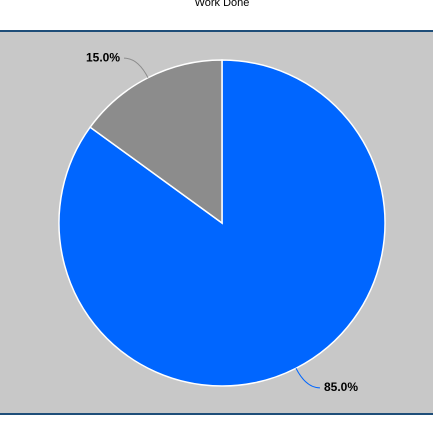 The width and height of the screenshot is (433, 425). What do you see at coordinates (222, 4) in the screenshot?
I see `chart-title: Work Done` at bounding box center [222, 4].